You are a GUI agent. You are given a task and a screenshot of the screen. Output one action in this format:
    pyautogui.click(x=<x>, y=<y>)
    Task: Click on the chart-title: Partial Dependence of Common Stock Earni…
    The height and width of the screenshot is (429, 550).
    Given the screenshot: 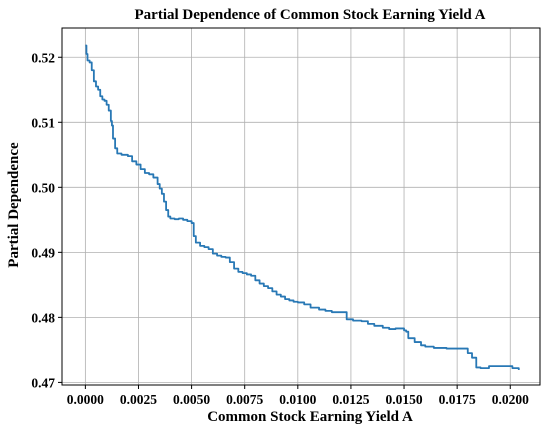 What is the action you would take?
    pyautogui.click(x=310, y=15)
    